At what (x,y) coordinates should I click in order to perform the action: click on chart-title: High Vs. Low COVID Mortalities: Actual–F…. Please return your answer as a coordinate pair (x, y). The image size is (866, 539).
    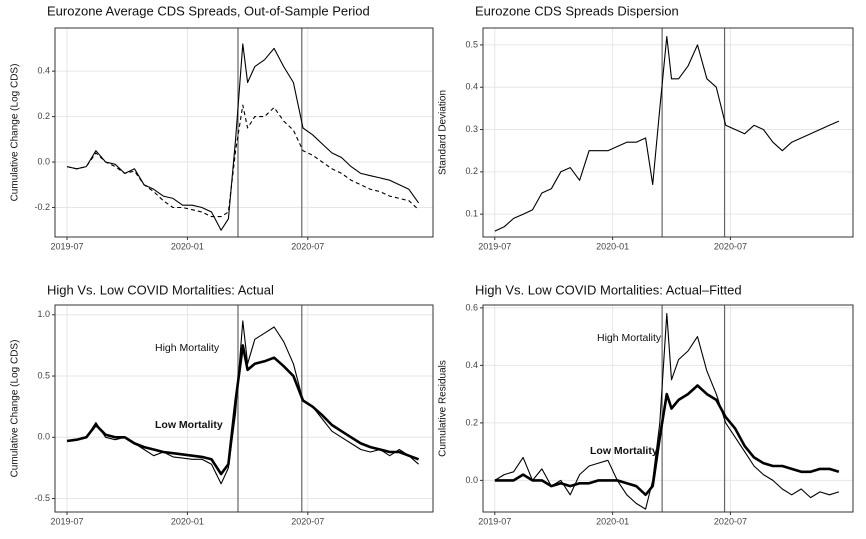
    Looking at the image, I should click on (608, 289).